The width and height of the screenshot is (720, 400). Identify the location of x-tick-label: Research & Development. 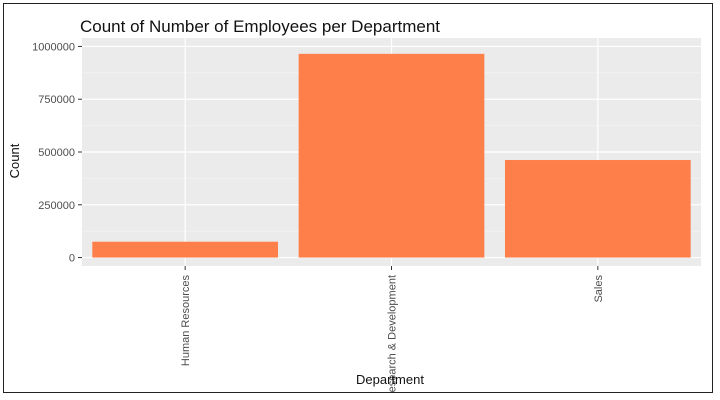
(393, 333).